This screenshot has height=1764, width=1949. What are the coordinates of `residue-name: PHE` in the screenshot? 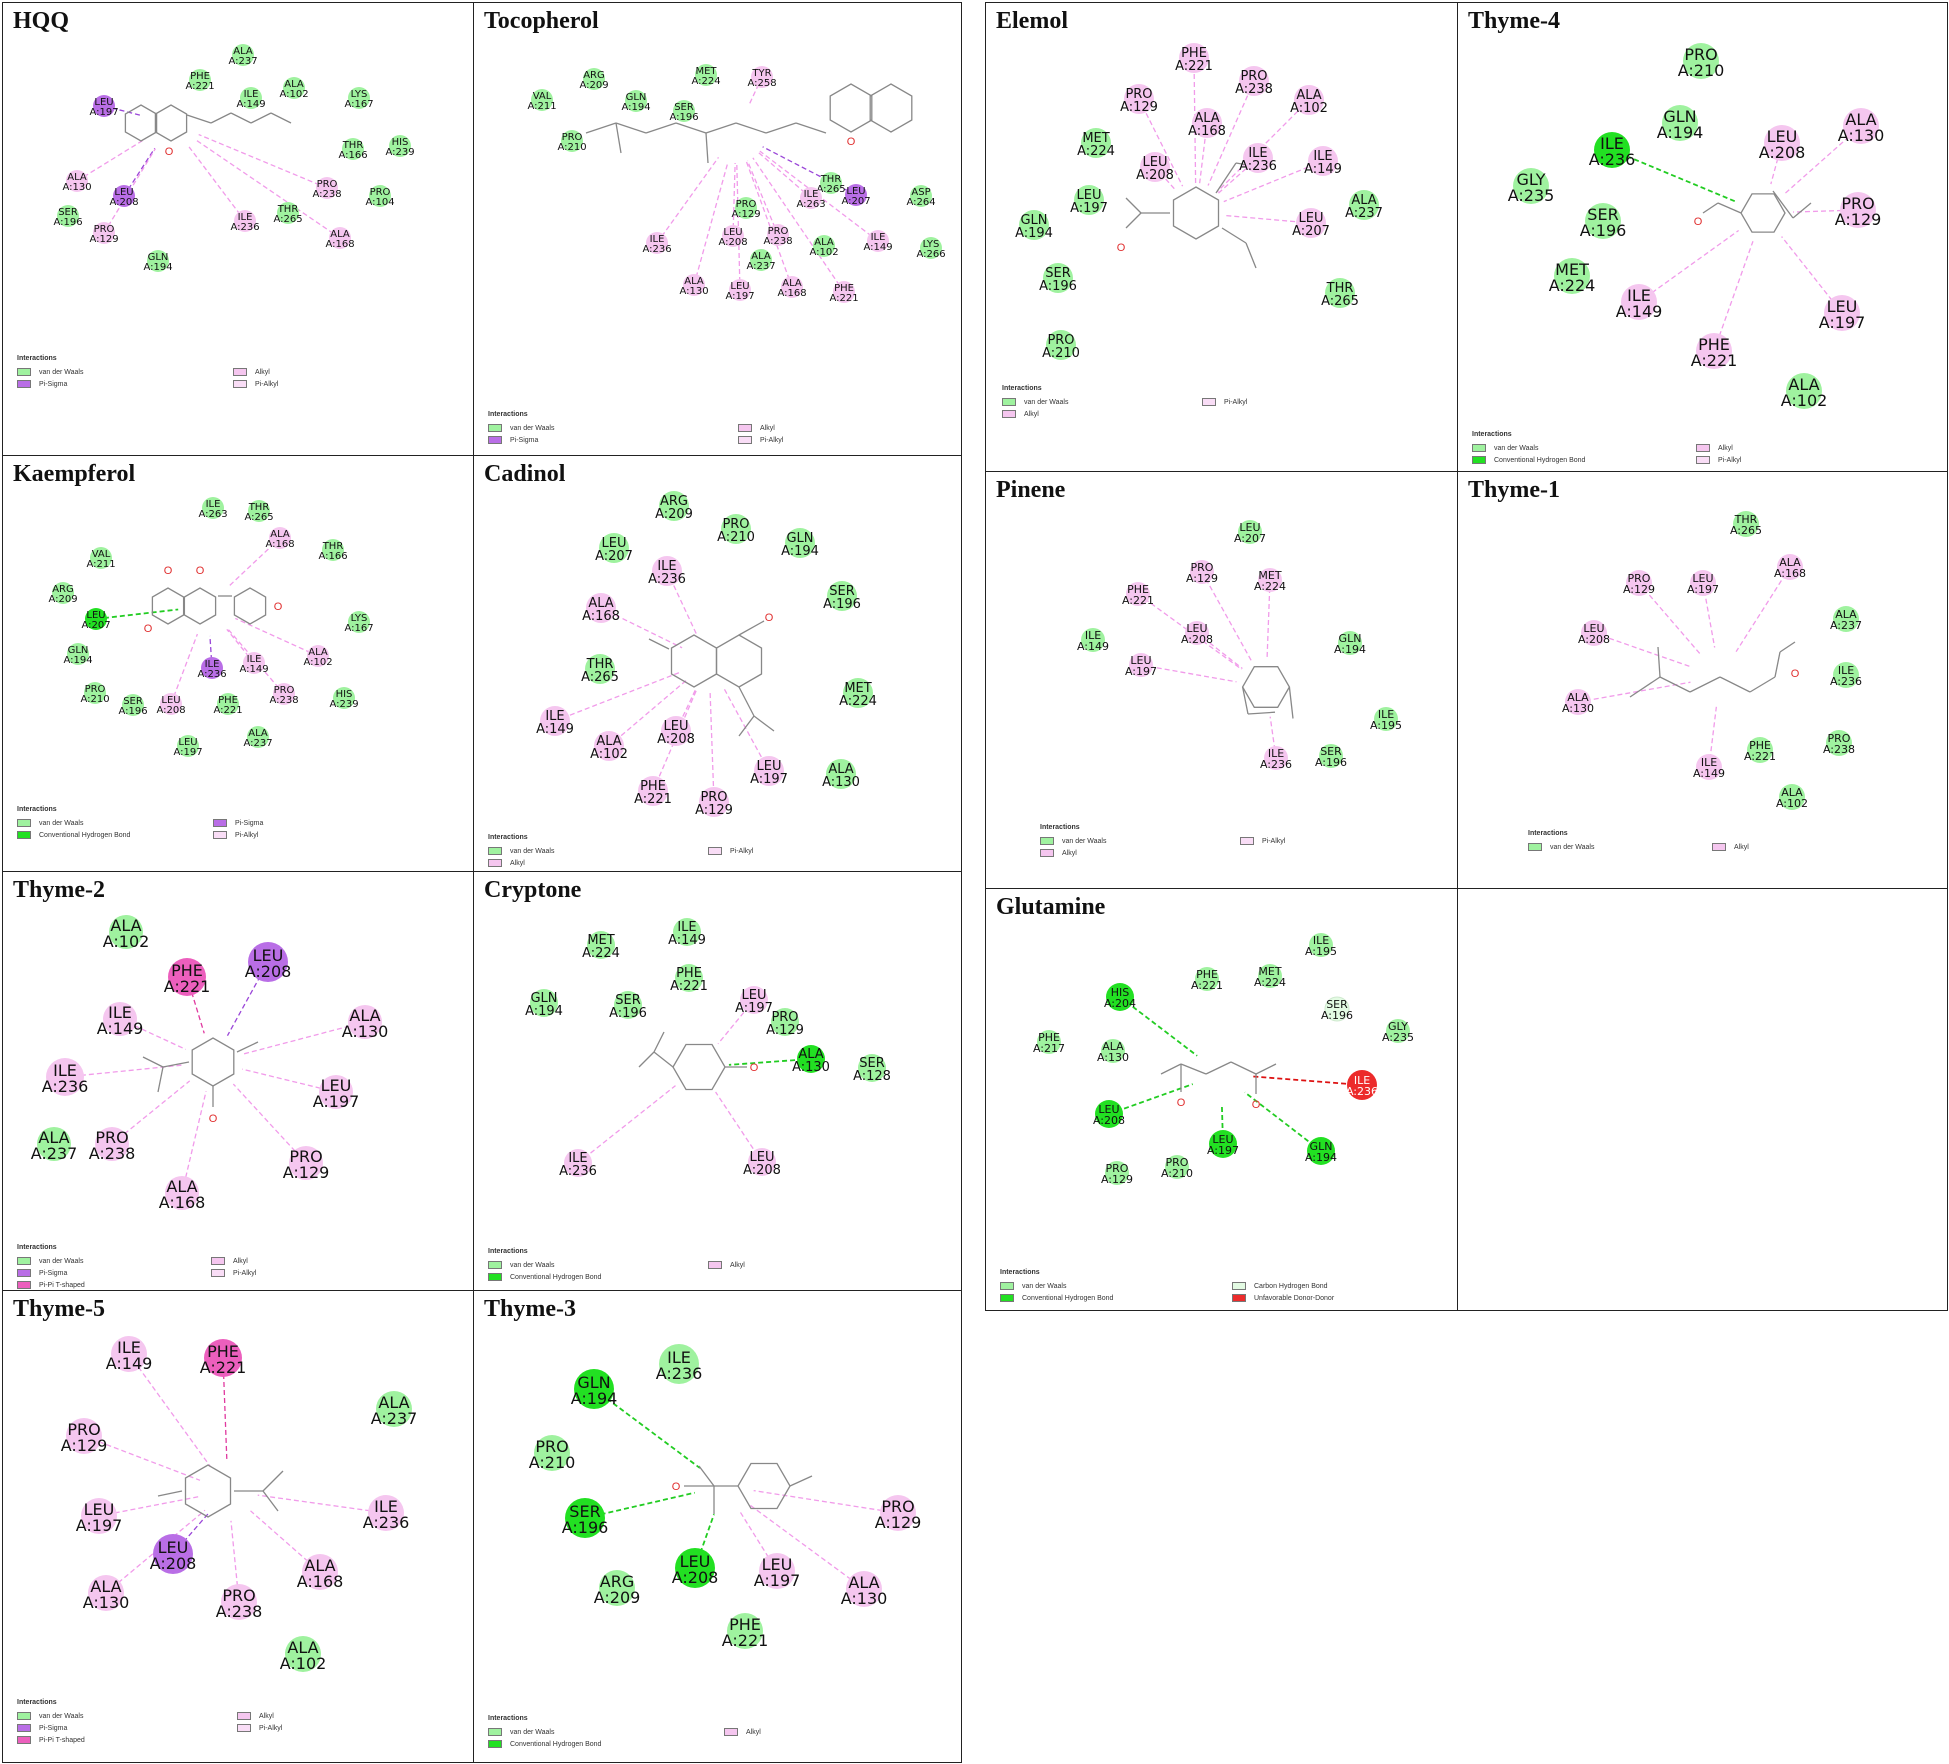 It's located at (1138, 589).